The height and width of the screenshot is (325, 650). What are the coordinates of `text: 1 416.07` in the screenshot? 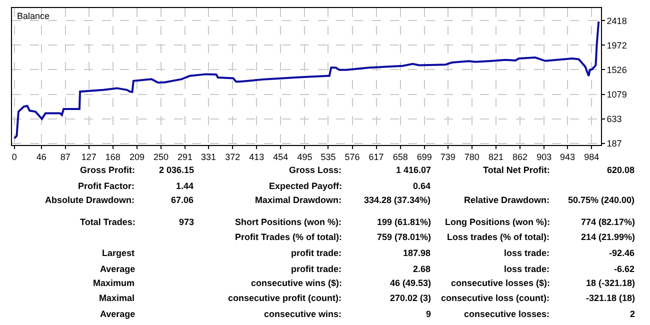 It's located at (414, 170).